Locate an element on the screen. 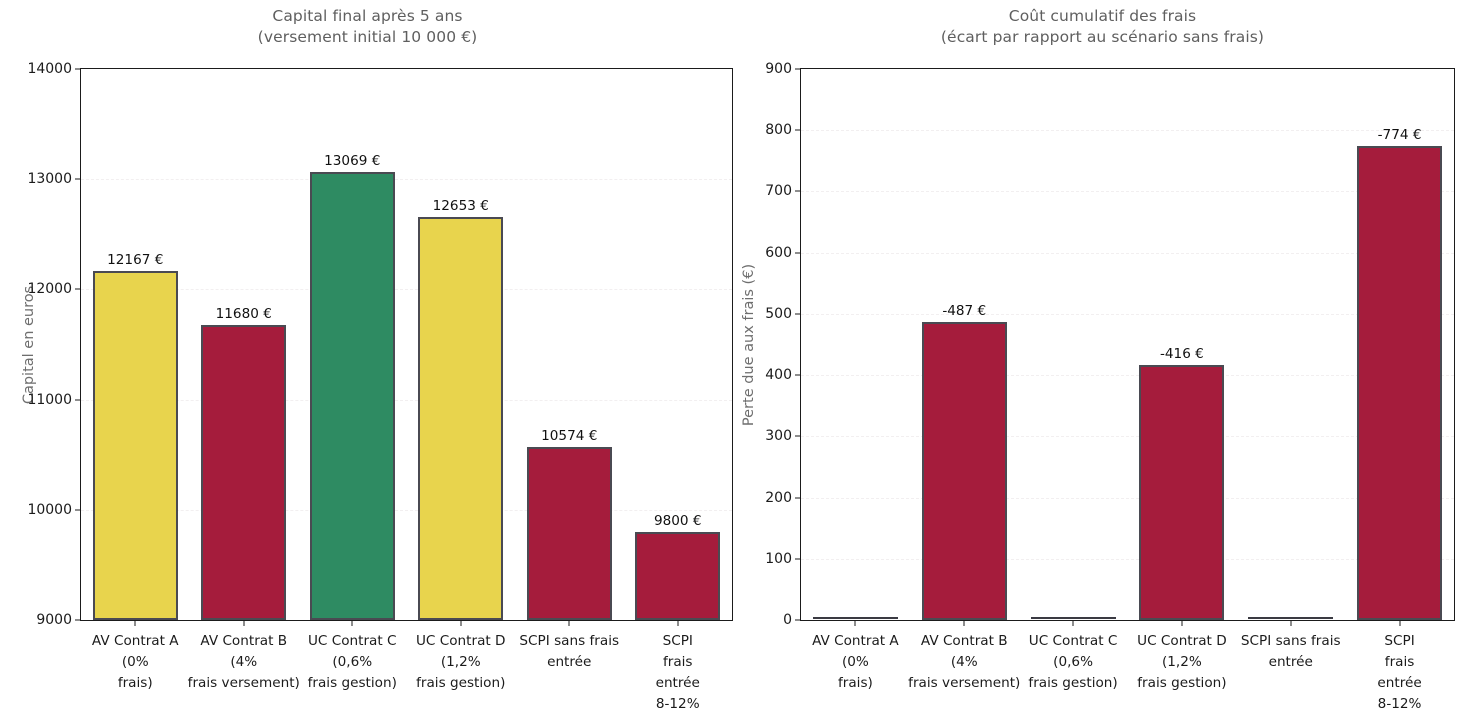 The width and height of the screenshot is (1470, 715). y-axis-tick-label-capital: 13000 is located at coordinates (49, 179).